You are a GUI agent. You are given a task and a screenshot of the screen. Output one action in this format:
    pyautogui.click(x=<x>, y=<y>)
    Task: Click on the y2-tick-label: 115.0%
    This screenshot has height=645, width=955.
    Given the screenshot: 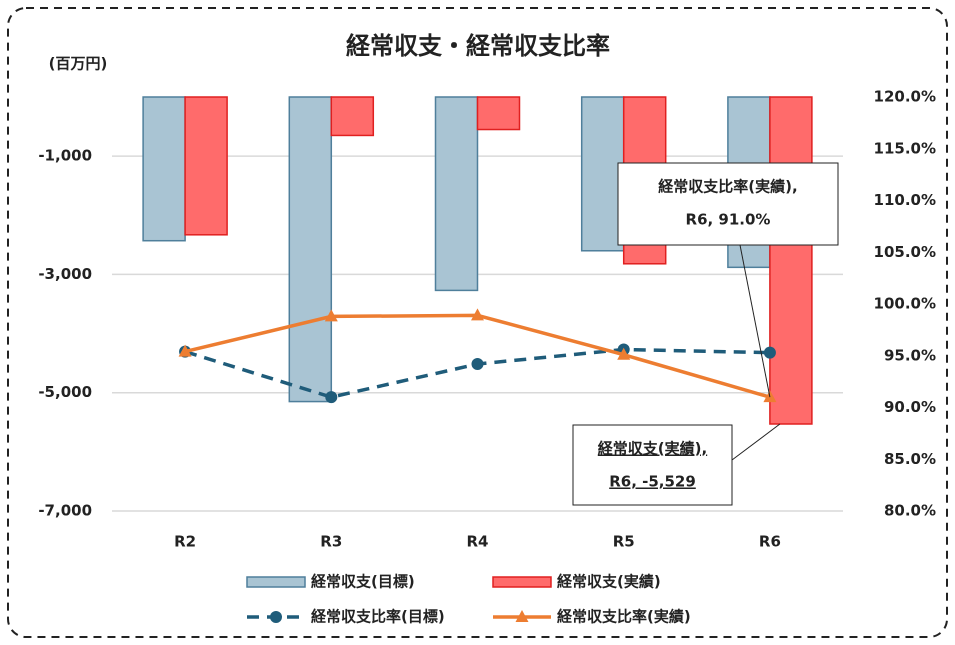 What is the action you would take?
    pyautogui.click(x=905, y=148)
    